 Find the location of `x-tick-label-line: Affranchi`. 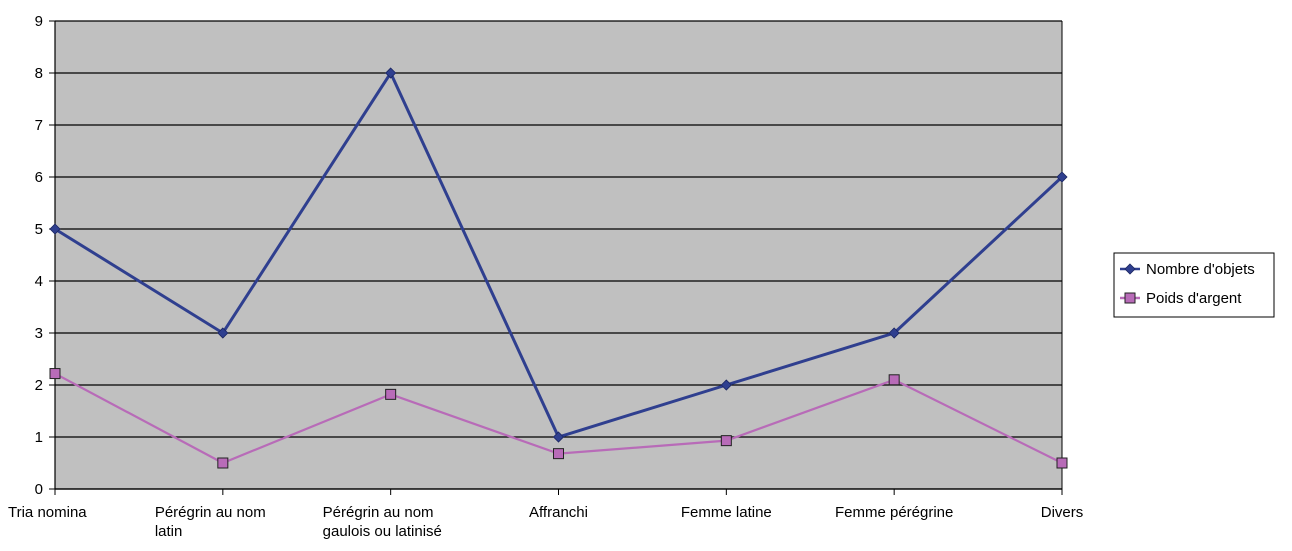

x-tick-label-line: Affranchi is located at coordinates (558, 512).